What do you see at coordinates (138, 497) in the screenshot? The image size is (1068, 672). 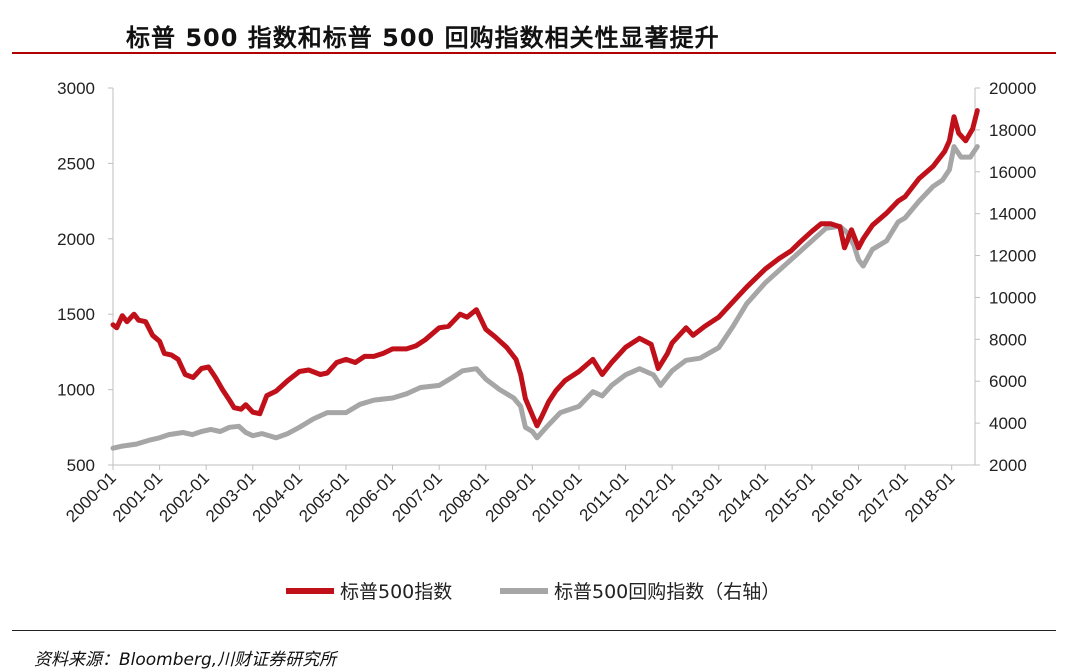 I see `x-tick-label: 2001-01` at bounding box center [138, 497].